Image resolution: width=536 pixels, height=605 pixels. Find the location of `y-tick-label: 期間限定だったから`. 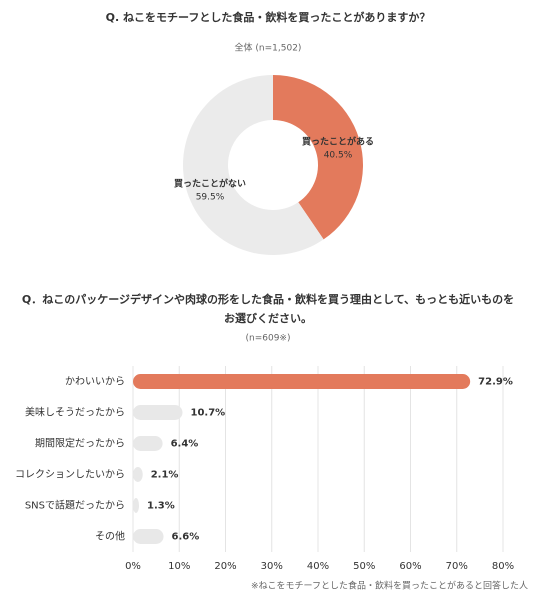

y-tick-label: 期間限定だったから is located at coordinates (80, 443).